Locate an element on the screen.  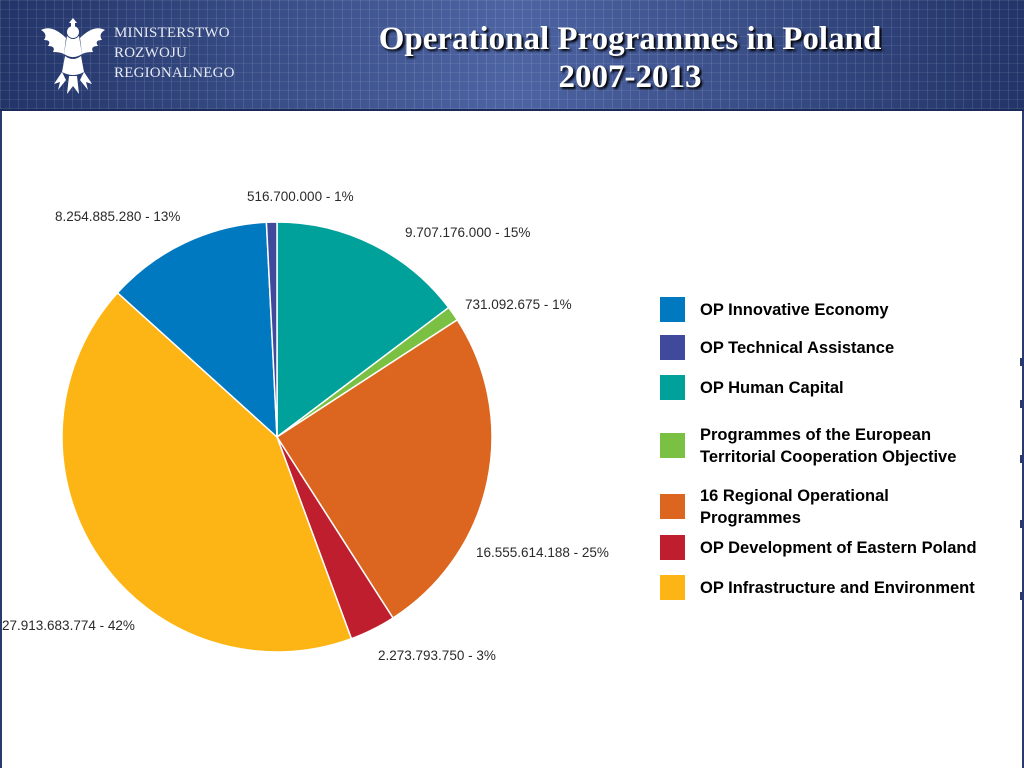
ministry-name: MINISTERSTWO ROZWOJU REGIONALNEGO is located at coordinates (174, 53).